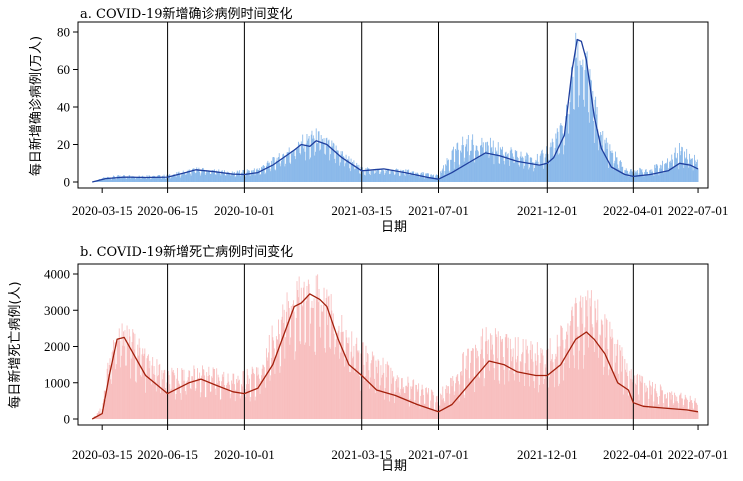 This screenshot has width=743, height=481. Describe the element at coordinates (57, 274) in the screenshot. I see `y-tick-label: 4000` at that location.